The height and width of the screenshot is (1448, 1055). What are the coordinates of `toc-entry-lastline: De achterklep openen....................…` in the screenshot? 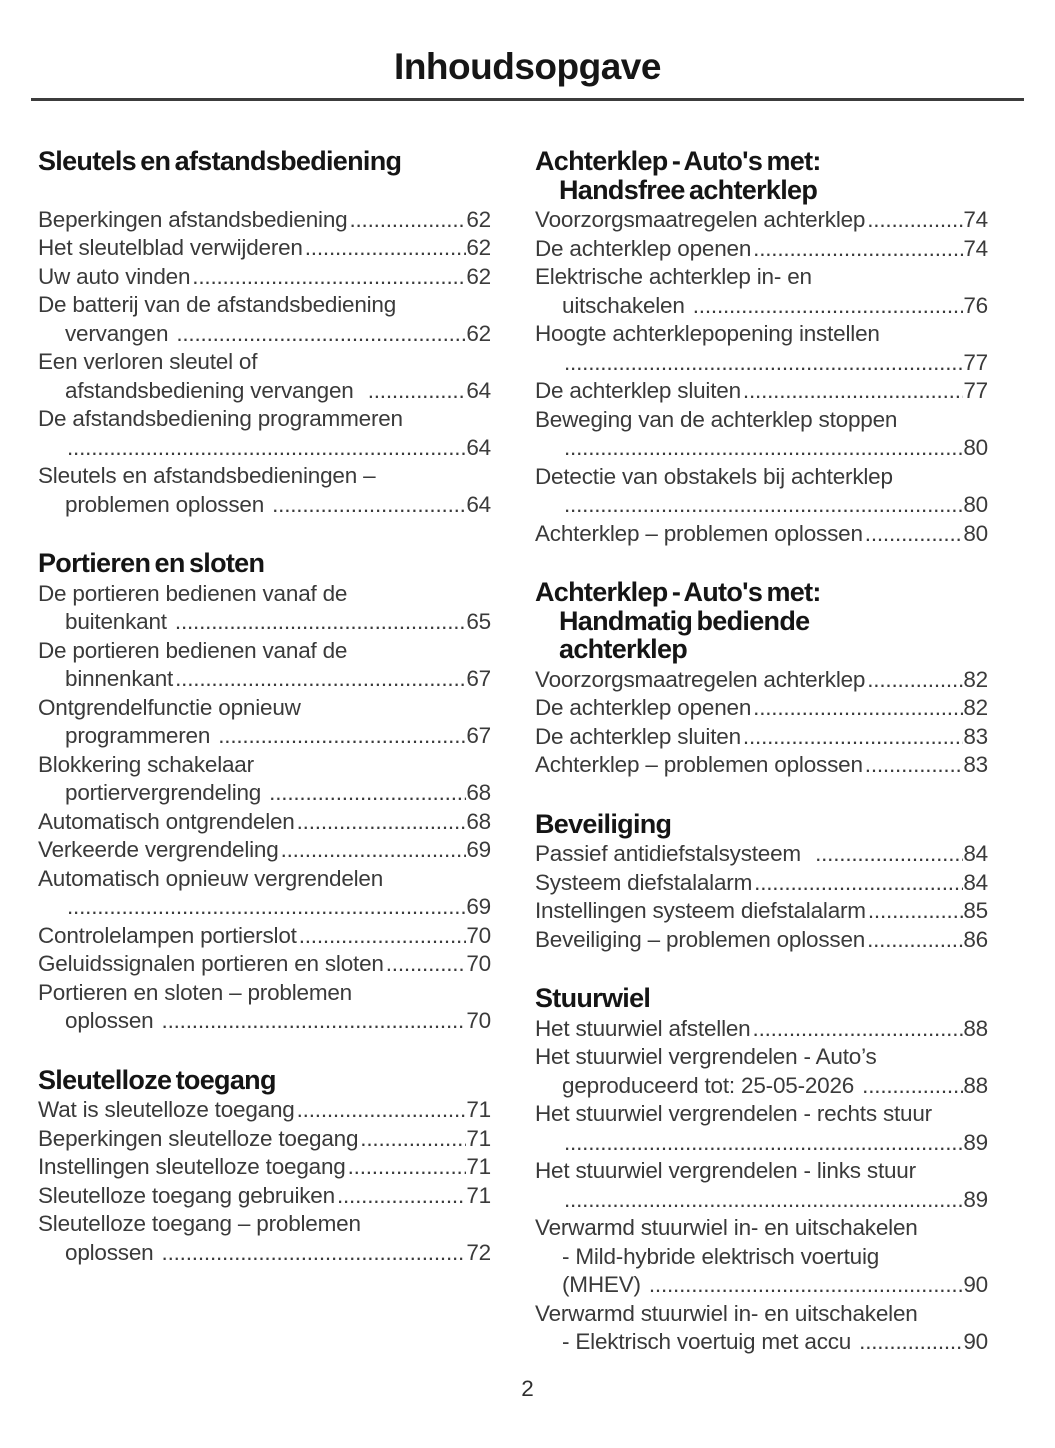 It's located at (761, 249).